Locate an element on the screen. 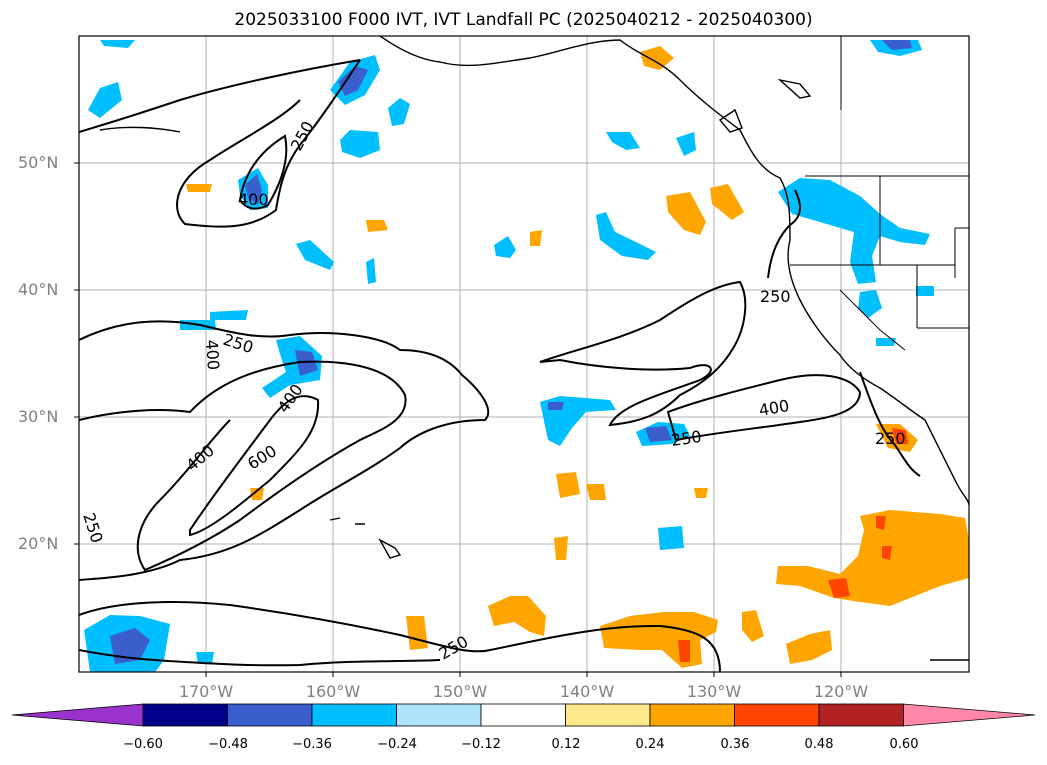 The height and width of the screenshot is (765, 1047). lon-label-130w: 130°W is located at coordinates (714, 691).